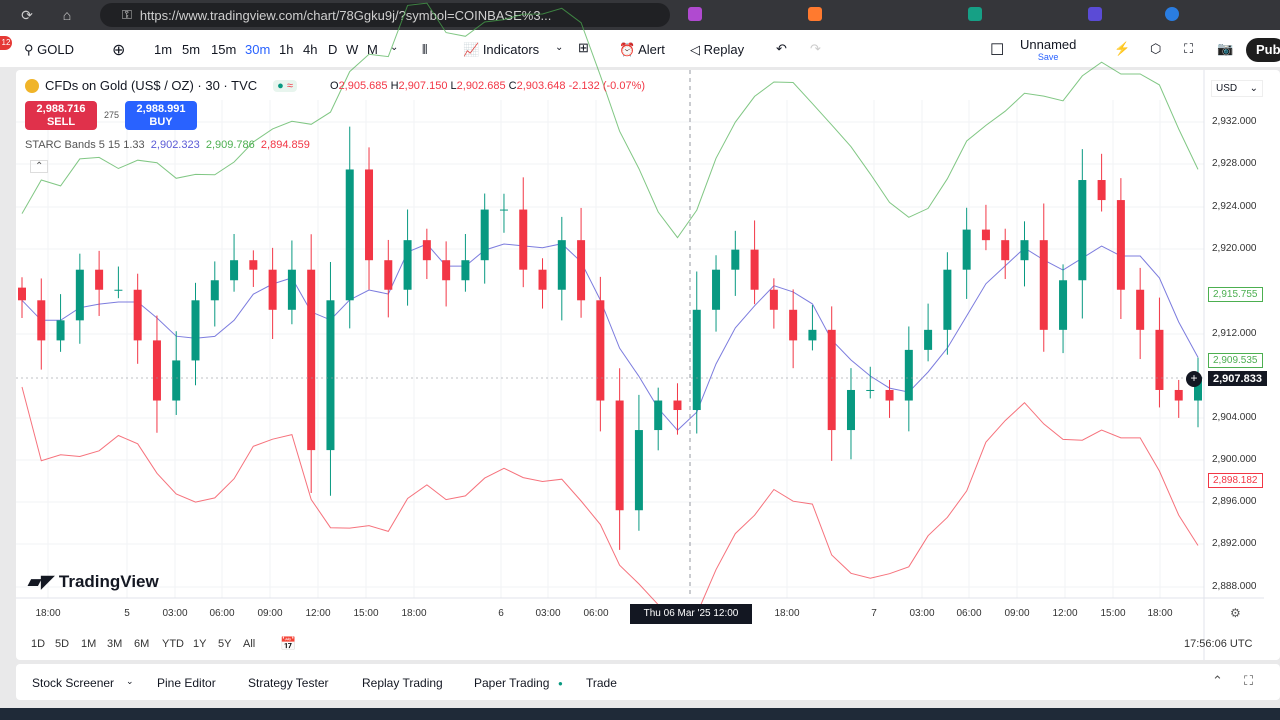  Describe the element at coordinates (997, 50) in the screenshot. I see `layout-square-icon: ☐` at that location.